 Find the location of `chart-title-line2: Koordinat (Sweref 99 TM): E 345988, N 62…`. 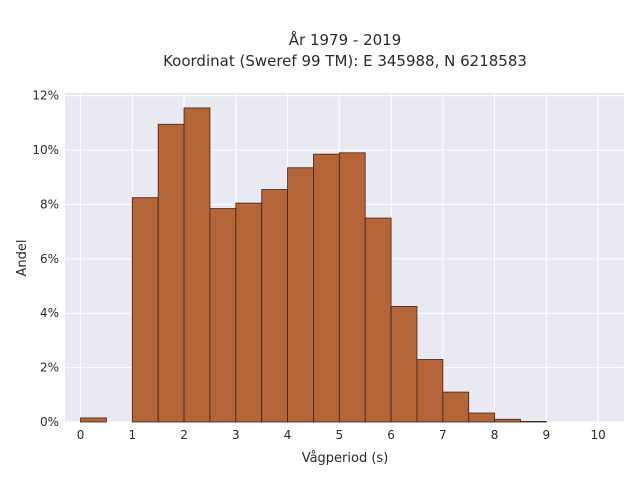

chart-title-line2: Koordinat (Sweref 99 TM): E 345988, N 62… is located at coordinates (345, 61).